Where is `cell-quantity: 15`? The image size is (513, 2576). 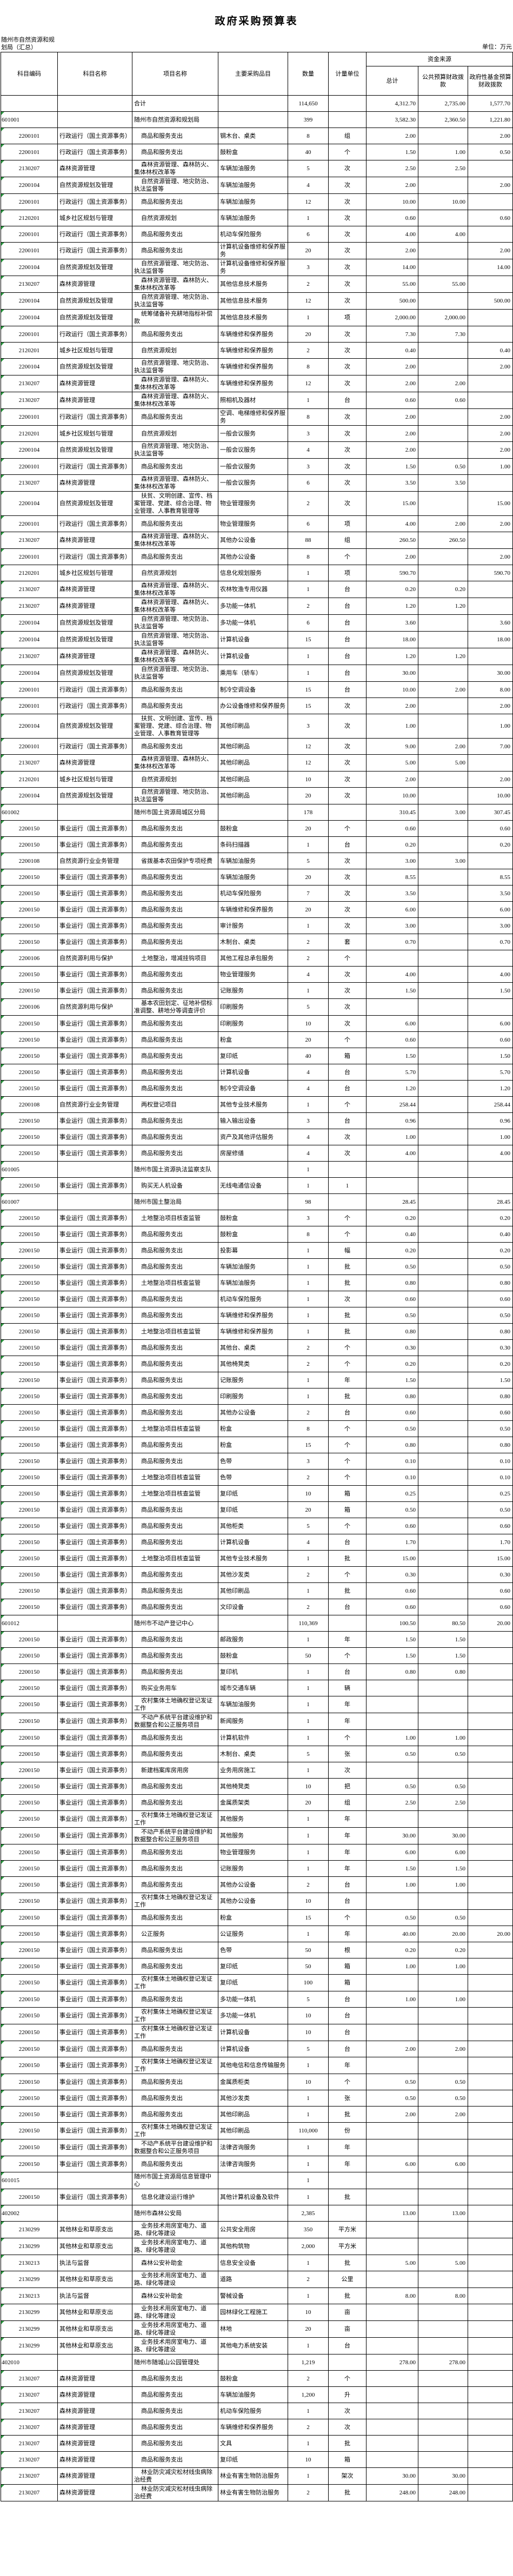 cell-quantity: 15 is located at coordinates (308, 1917).